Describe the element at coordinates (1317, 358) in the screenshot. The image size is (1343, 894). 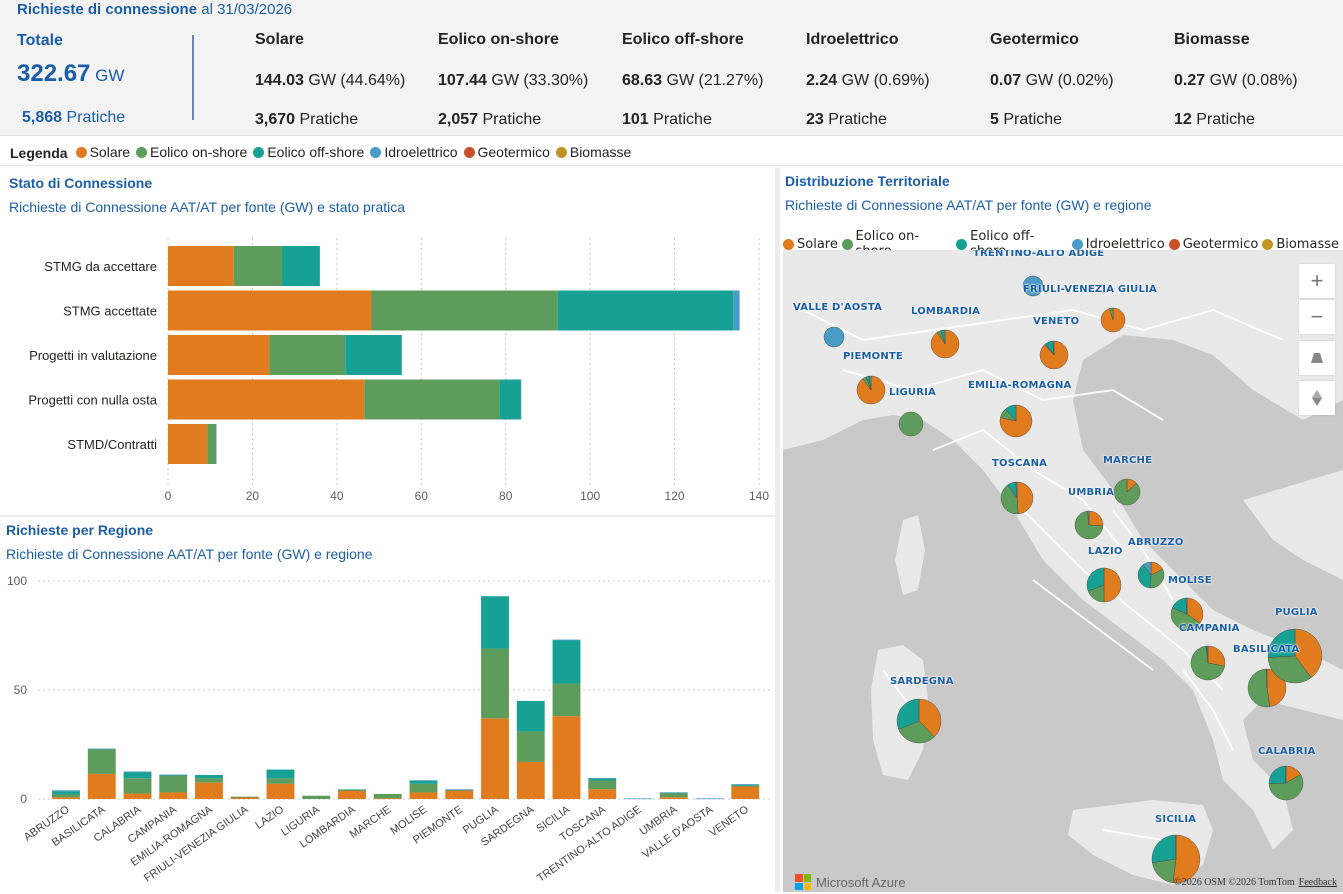
I see `tilt-button` at that location.